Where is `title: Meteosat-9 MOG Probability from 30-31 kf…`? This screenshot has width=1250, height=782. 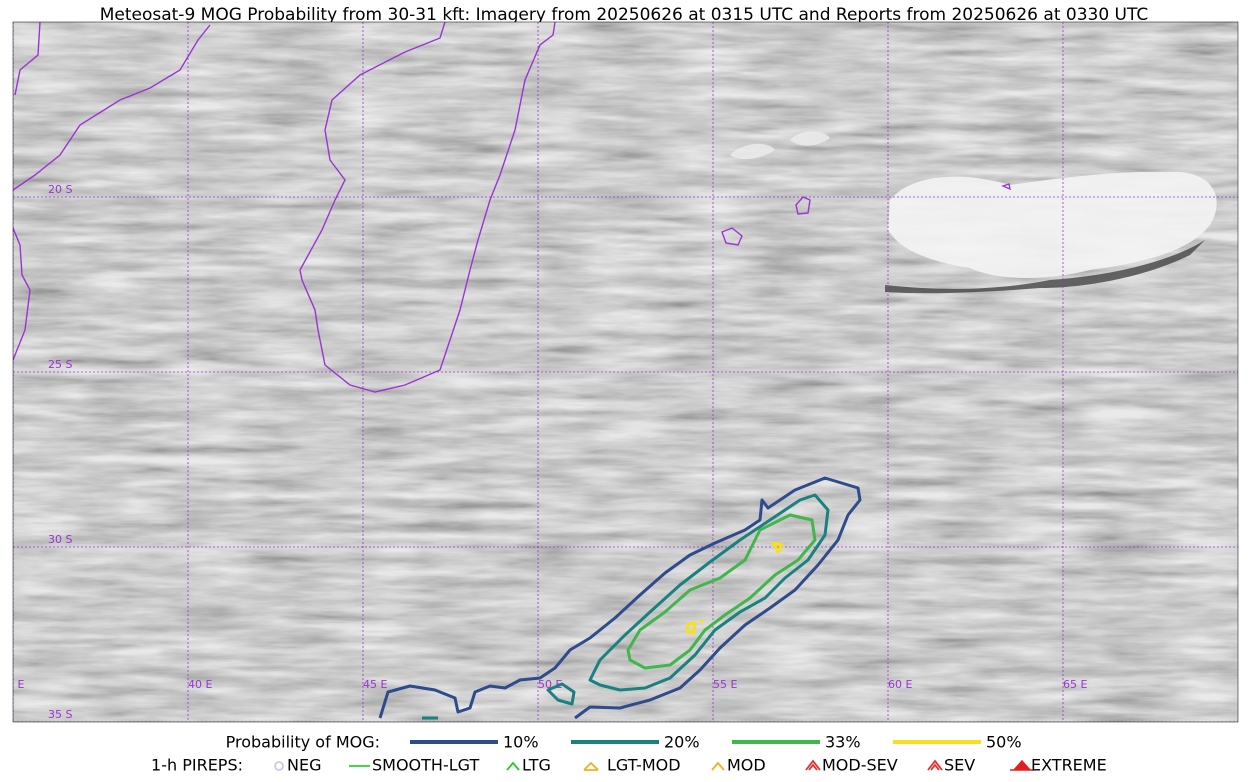 title: Meteosat-9 MOG Probability from 30-31 kf… is located at coordinates (624, 15).